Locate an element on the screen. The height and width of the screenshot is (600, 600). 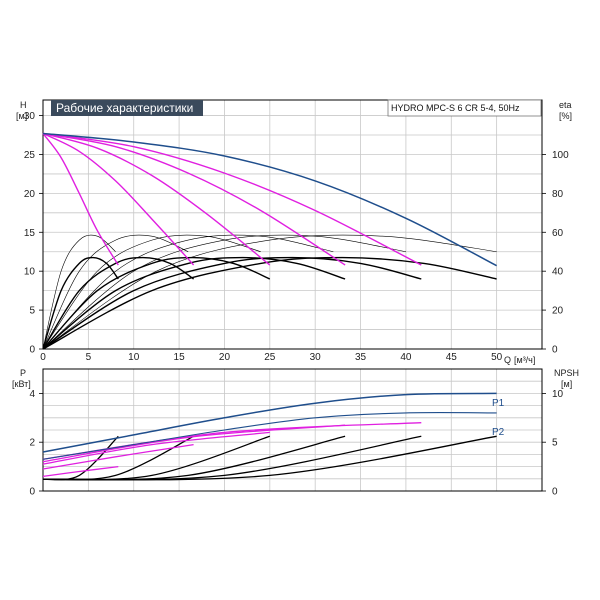
eta-axis-label: eta is located at coordinates (565, 105).